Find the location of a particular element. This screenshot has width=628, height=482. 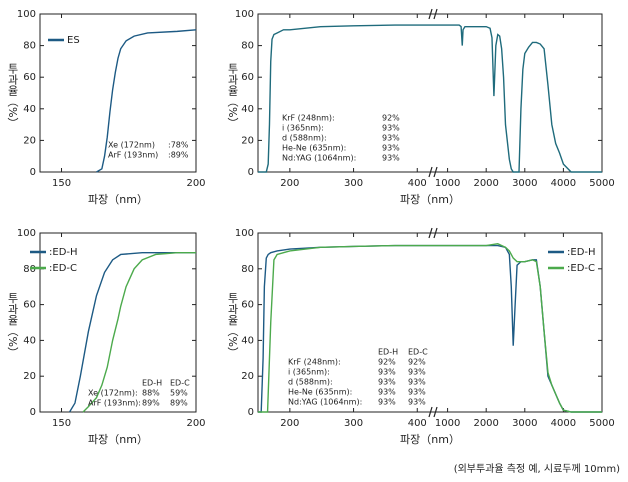

annotation-text: :78% is located at coordinates (178, 145).